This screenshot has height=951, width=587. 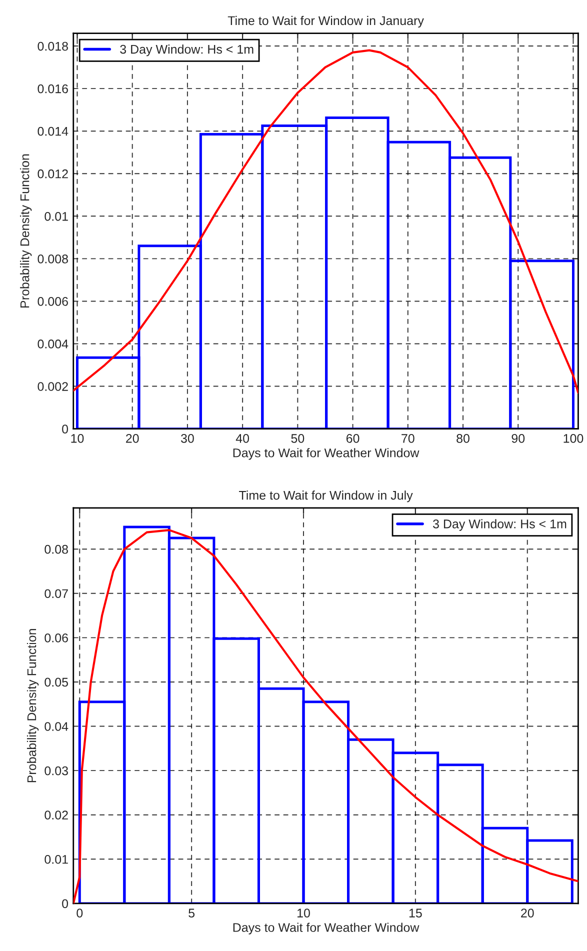 What do you see at coordinates (518, 438) in the screenshot?
I see `x-tick-label: 90` at bounding box center [518, 438].